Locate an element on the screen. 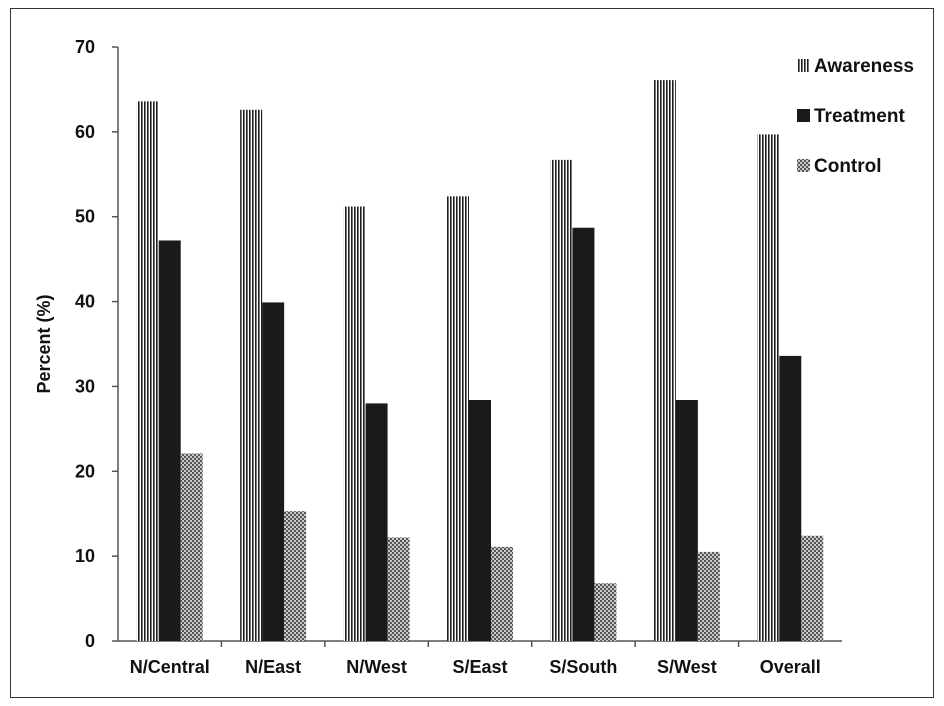 The image size is (944, 706). bar-awareness-n-central is located at coordinates (147, 371).